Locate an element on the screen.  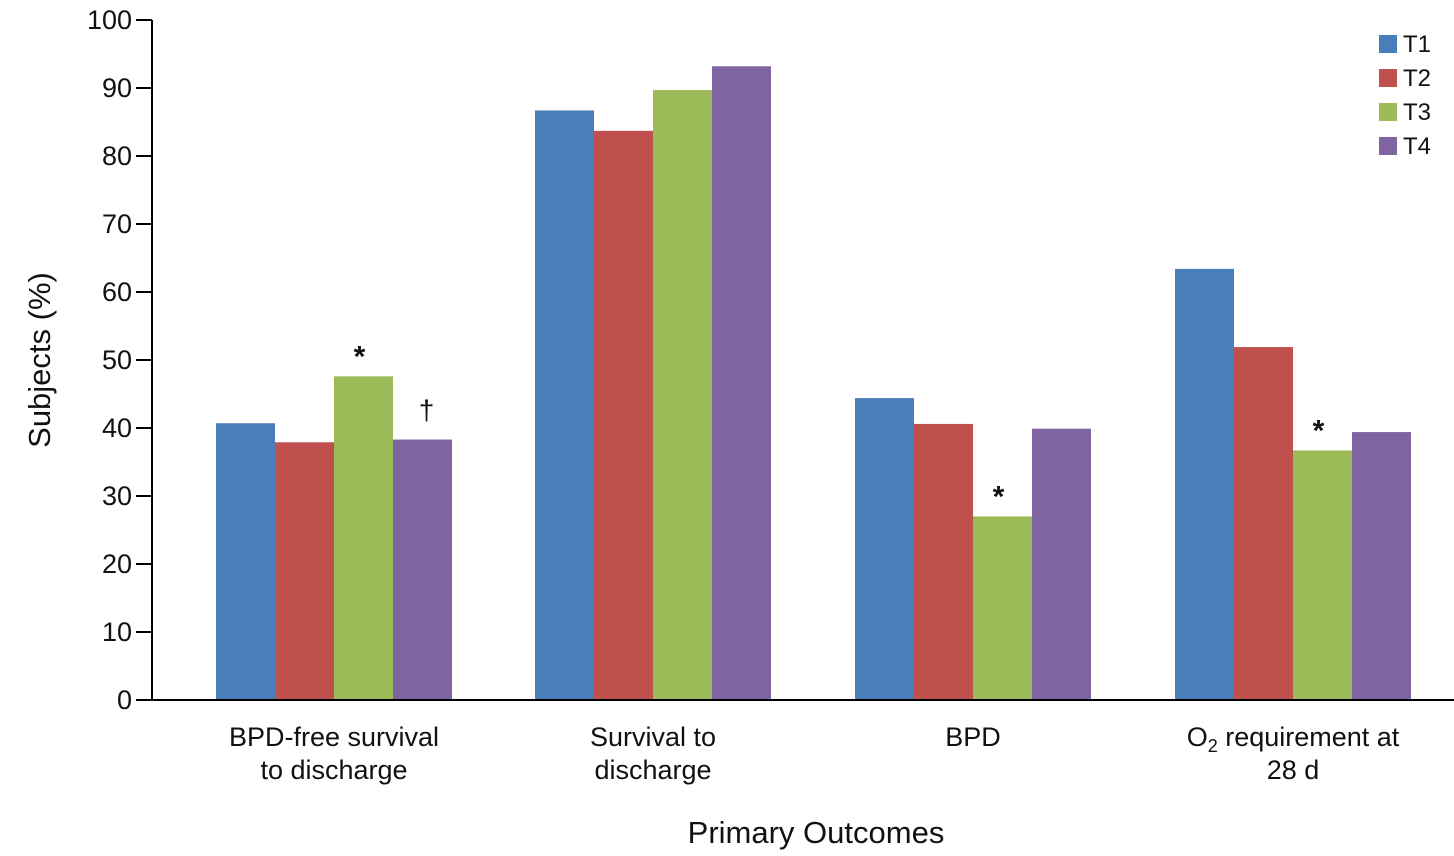
y-tick-label: 10 is located at coordinates (117, 632).